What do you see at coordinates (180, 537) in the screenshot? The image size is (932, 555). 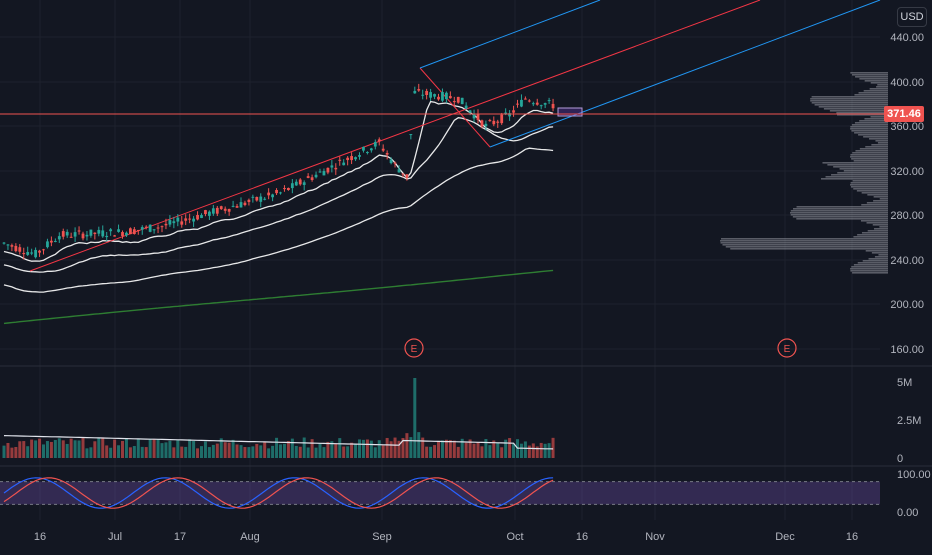 I see `time-axis-label: 17` at bounding box center [180, 537].